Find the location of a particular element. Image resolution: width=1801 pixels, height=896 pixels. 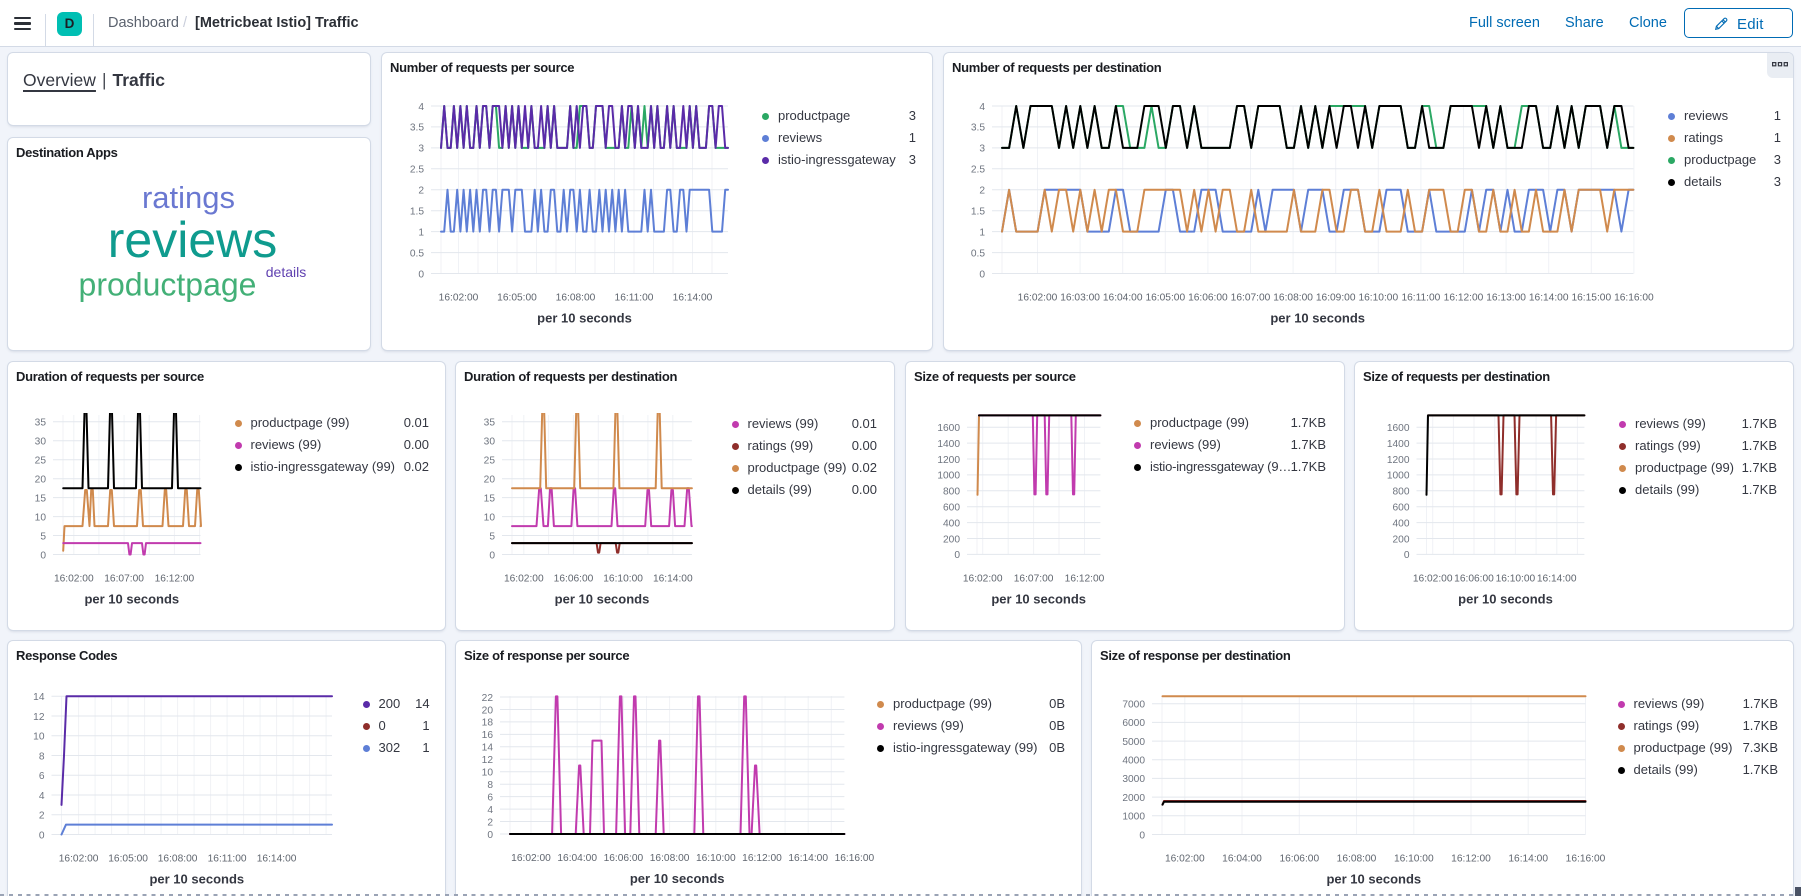

svg-text: 22 is located at coordinates (488, 698).